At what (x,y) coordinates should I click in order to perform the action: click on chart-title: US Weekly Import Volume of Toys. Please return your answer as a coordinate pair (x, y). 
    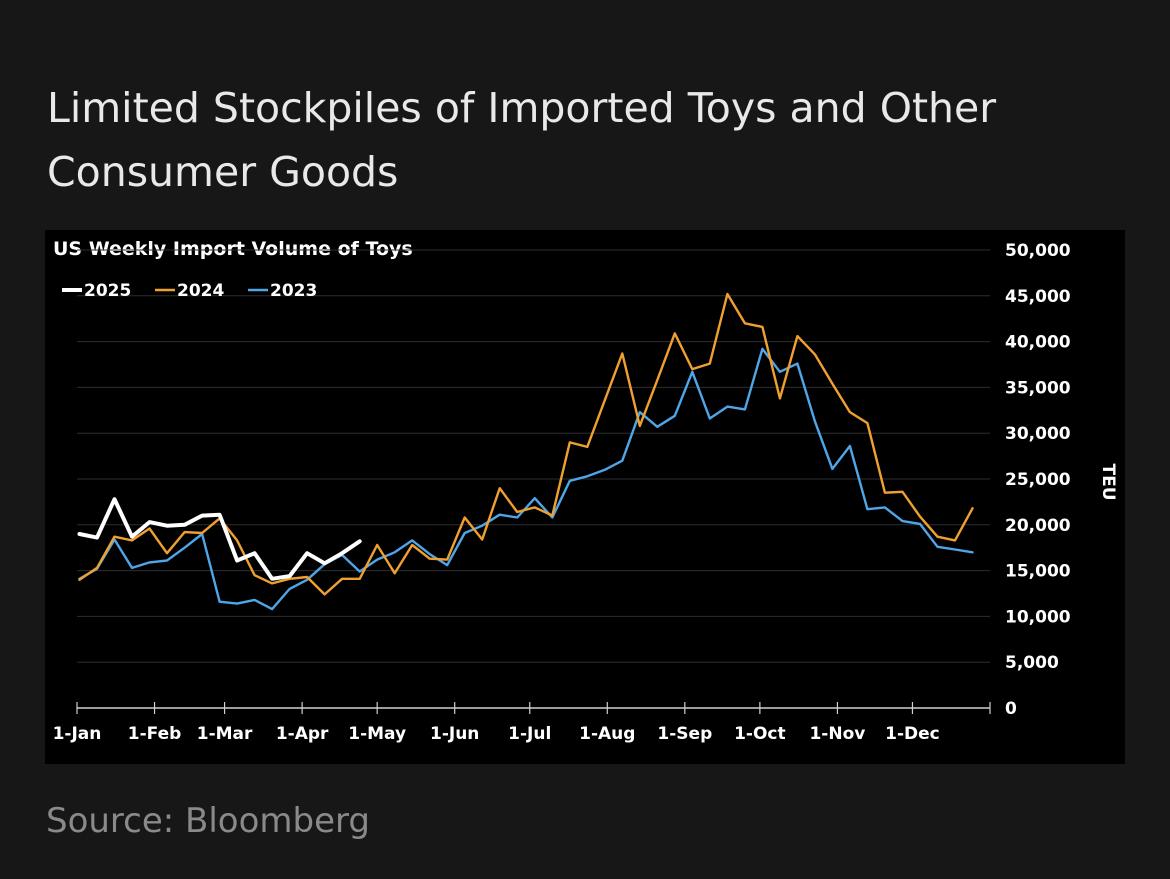
    Looking at the image, I should click on (233, 249).